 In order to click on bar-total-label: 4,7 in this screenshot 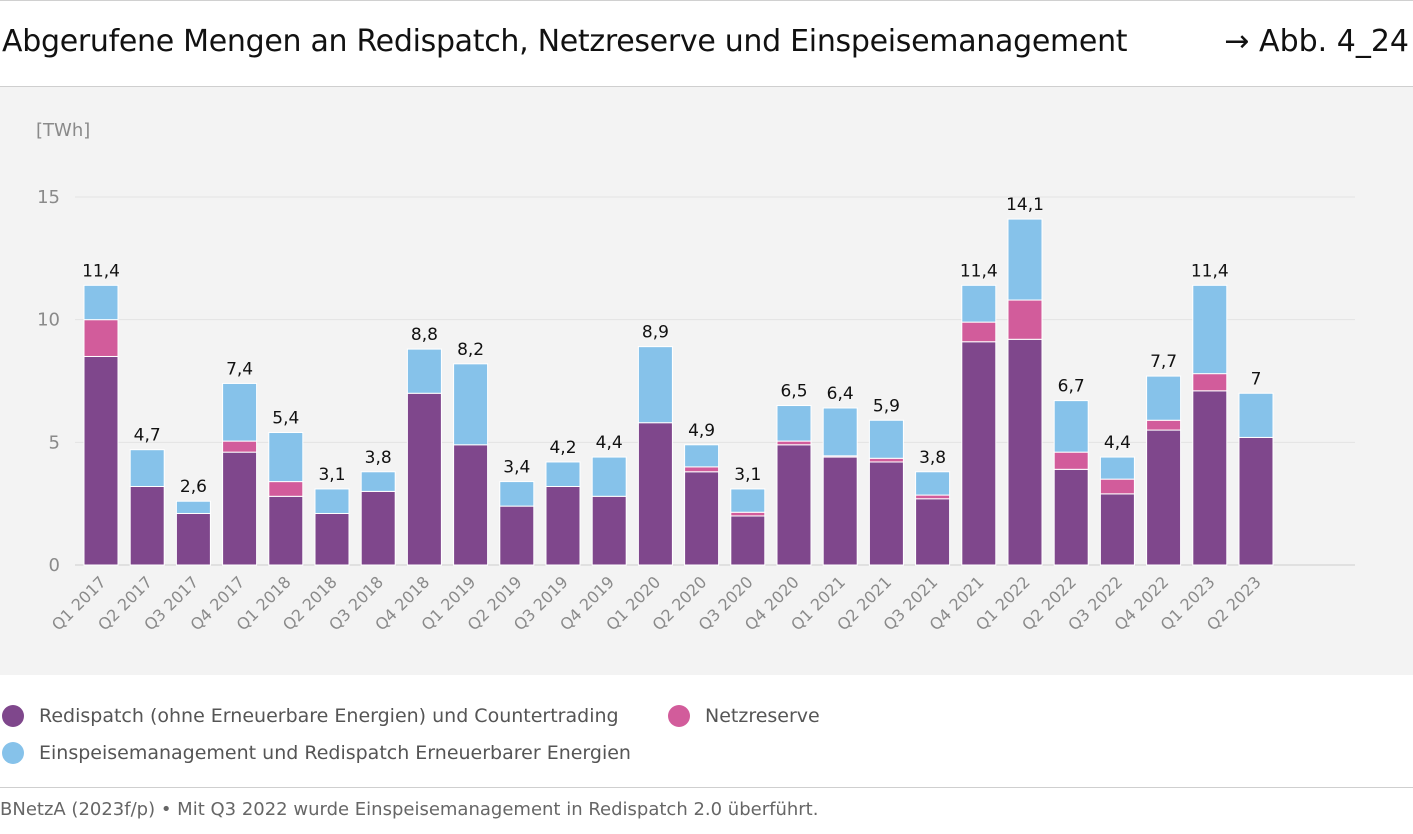, I will do `click(147, 436)`.